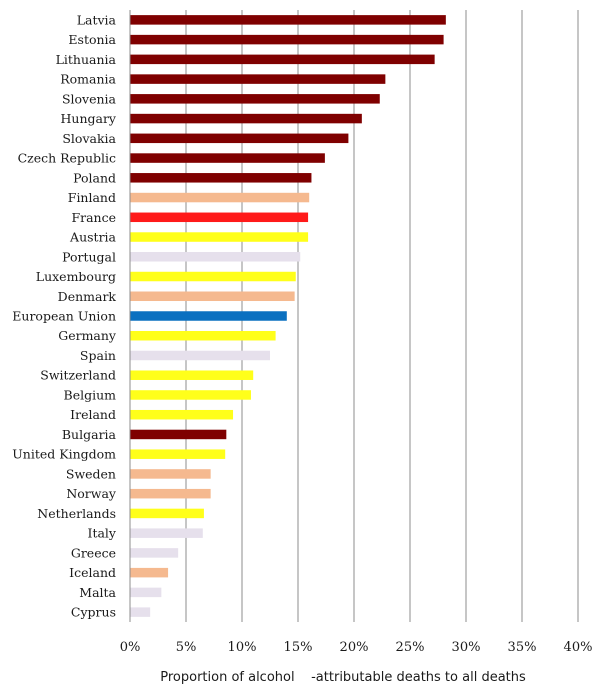  I want to click on category-label: Latvia, so click(97, 19).